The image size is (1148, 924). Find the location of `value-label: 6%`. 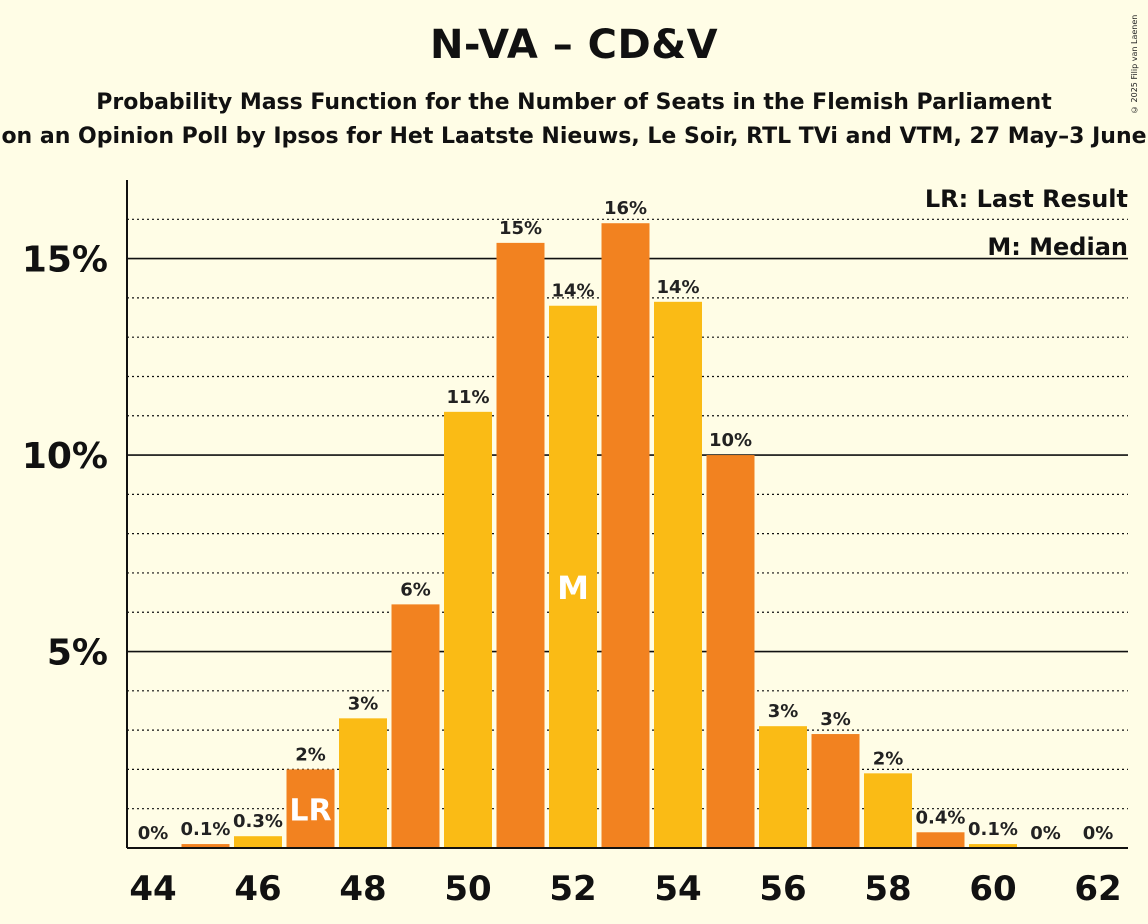

value-label: 6% is located at coordinates (415, 589).